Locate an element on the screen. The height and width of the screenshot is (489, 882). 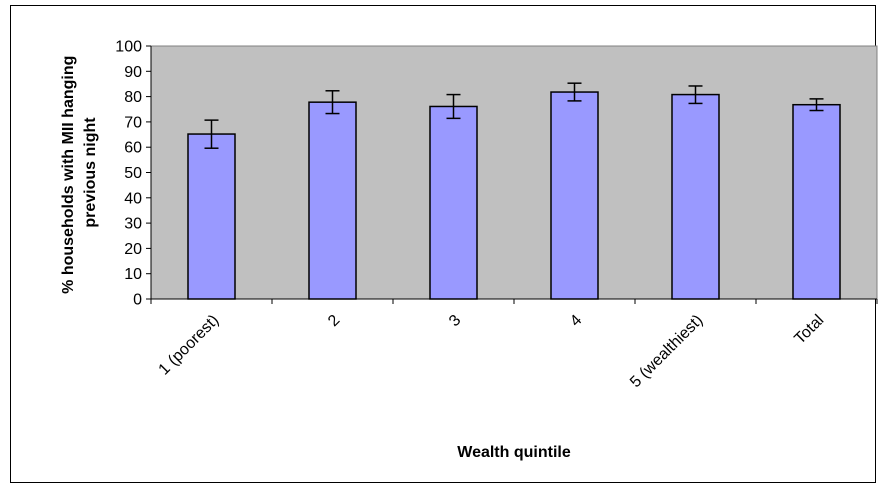
y-tick-label: 100 is located at coordinates (128, 47).